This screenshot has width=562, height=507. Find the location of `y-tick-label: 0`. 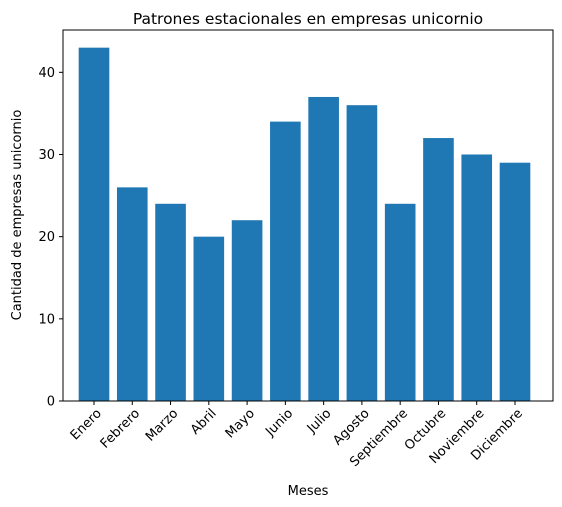

y-tick-label: 0 is located at coordinates (51, 402).